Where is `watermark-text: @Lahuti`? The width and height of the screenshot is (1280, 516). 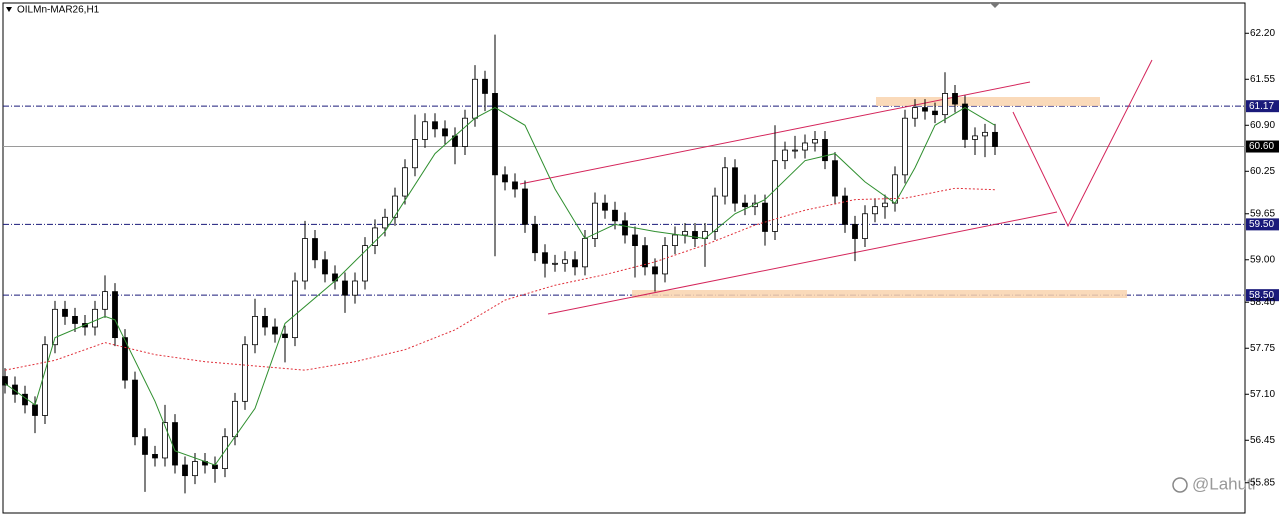
watermark-text: @Lahuti is located at coordinates (1224, 483).